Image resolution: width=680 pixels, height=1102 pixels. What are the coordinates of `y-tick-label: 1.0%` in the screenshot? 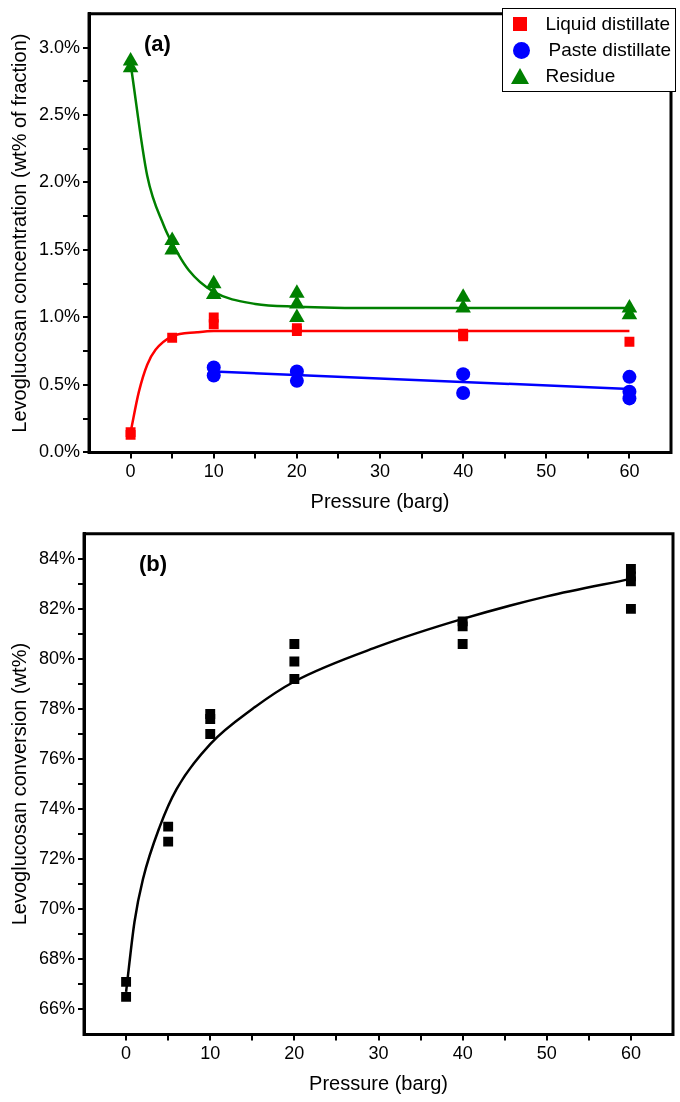 It's located at (60, 316).